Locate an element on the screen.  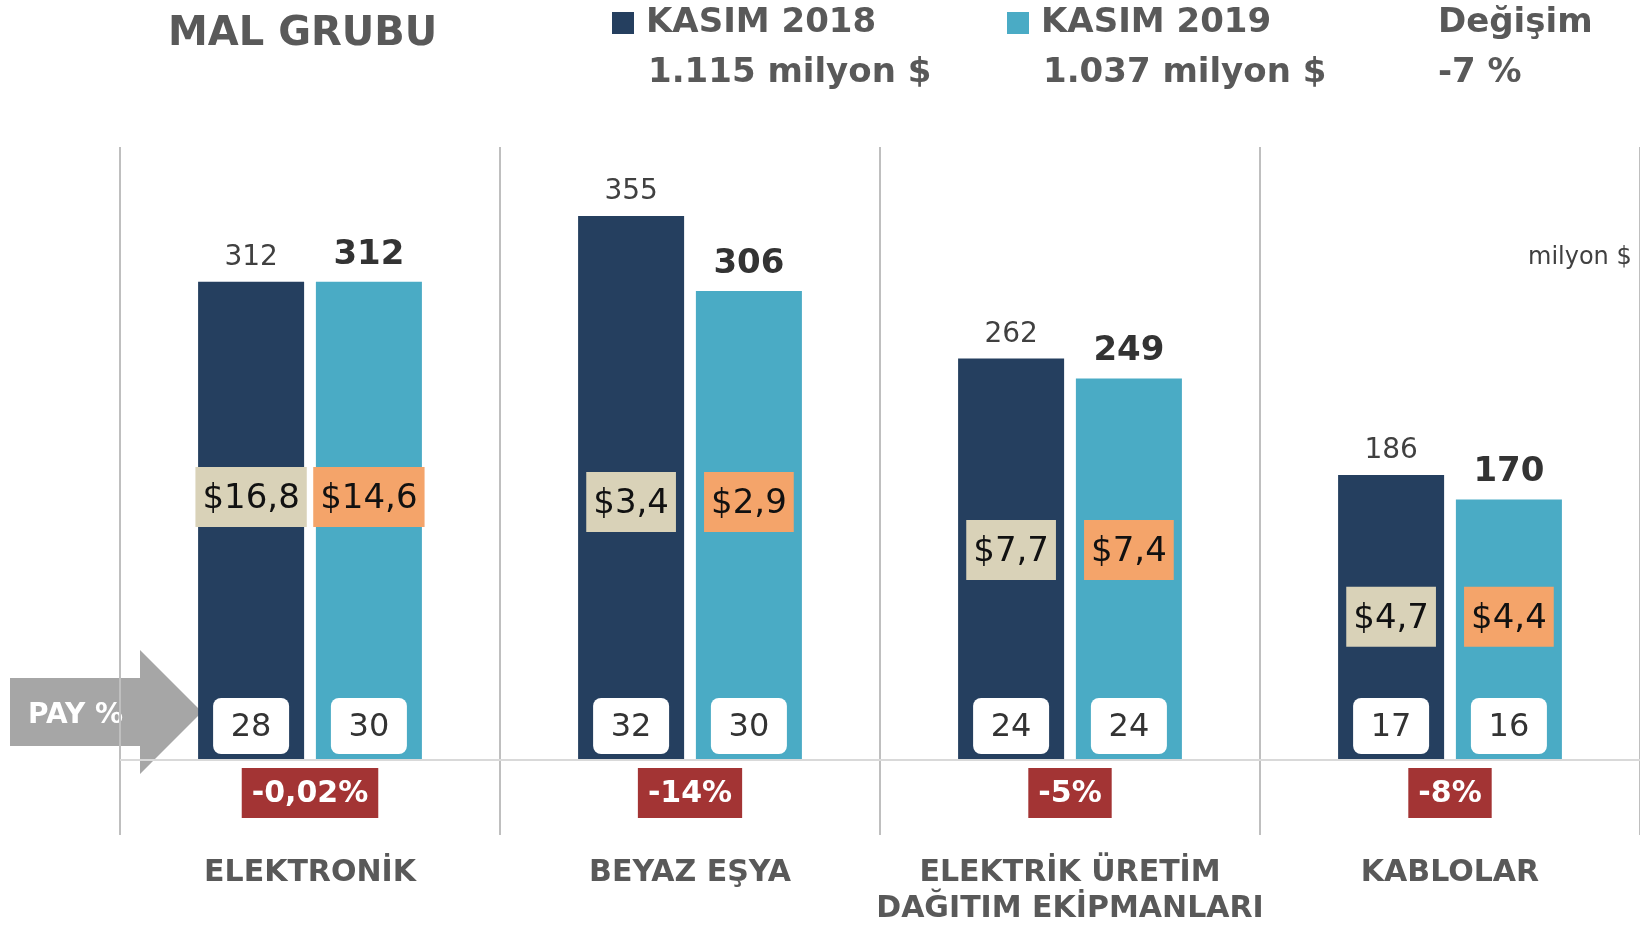
annotation: $16,8 is located at coordinates (251, 495).